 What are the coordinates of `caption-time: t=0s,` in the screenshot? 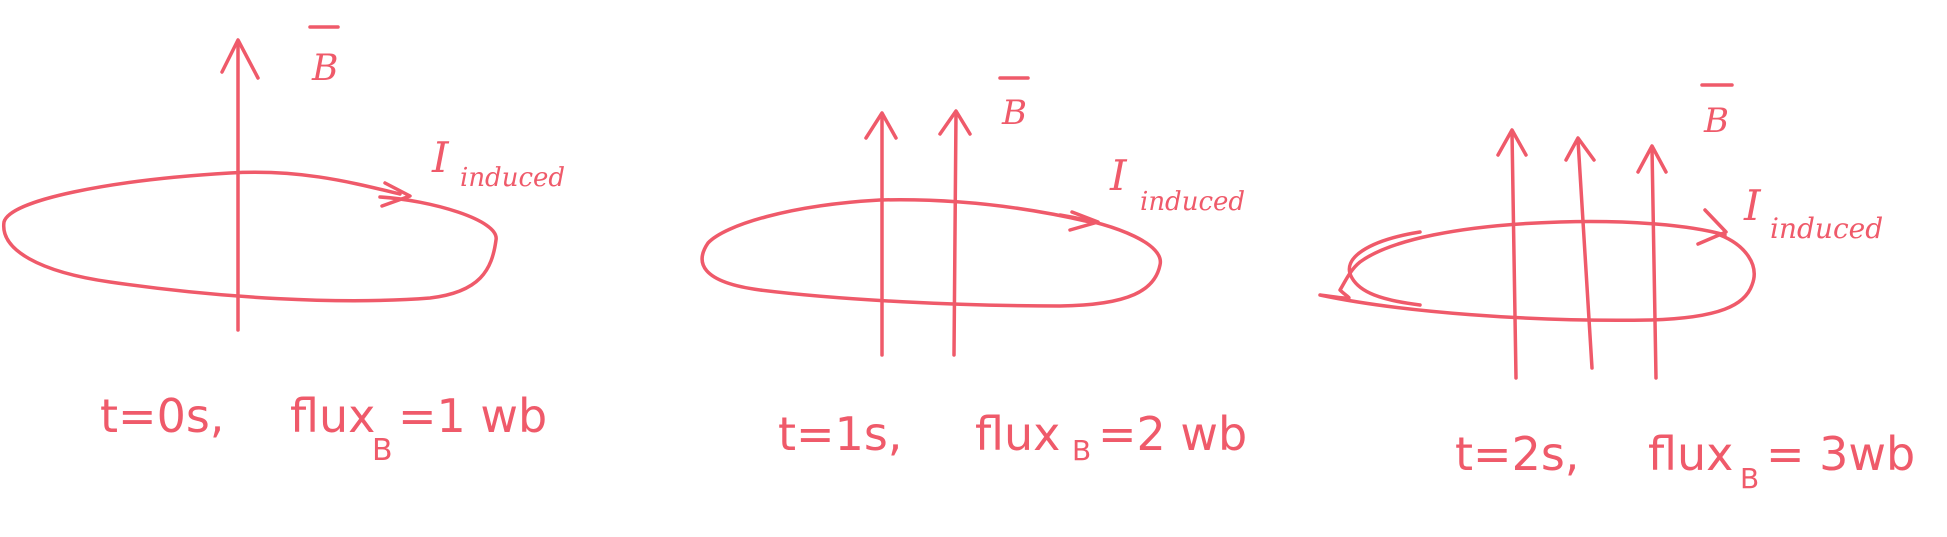 It's located at (162, 416).